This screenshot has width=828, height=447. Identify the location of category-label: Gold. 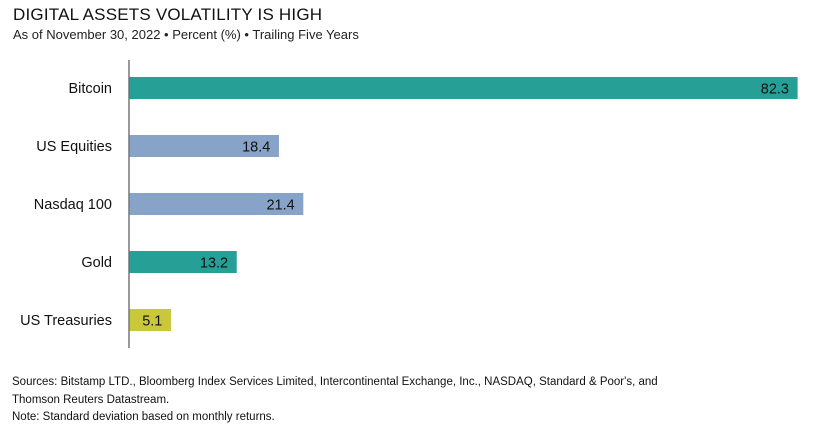
(96, 263).